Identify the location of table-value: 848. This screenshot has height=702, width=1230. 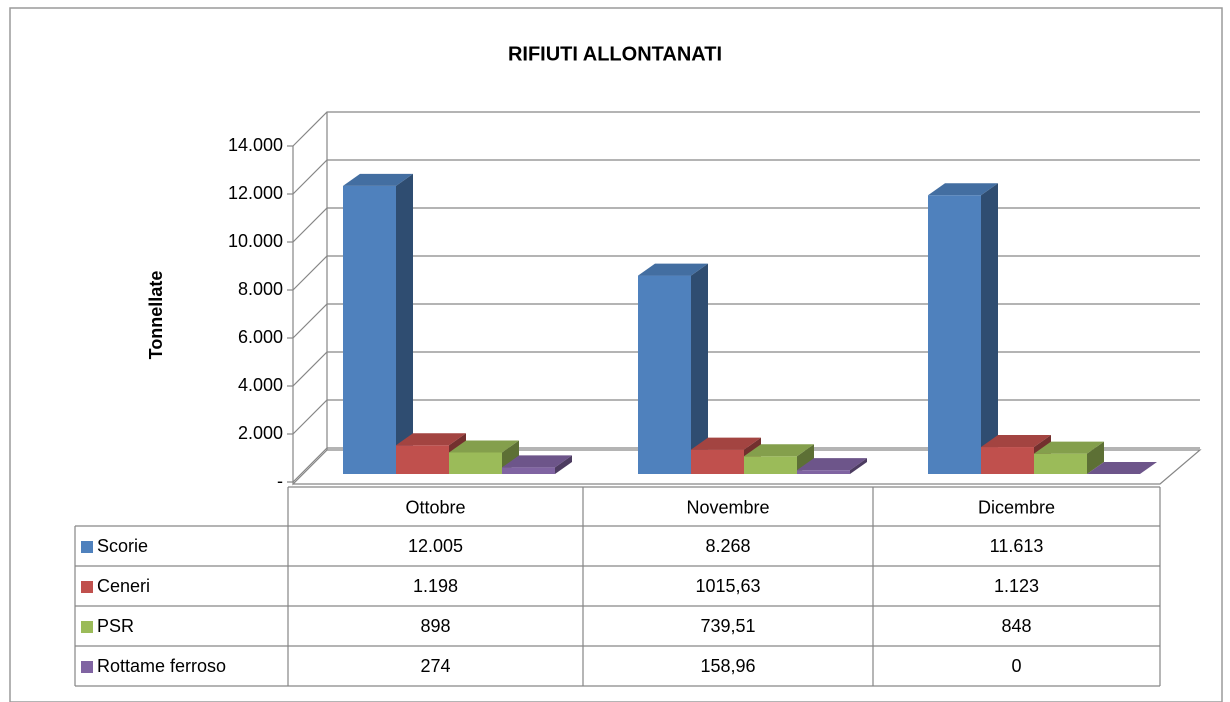
(1016, 626).